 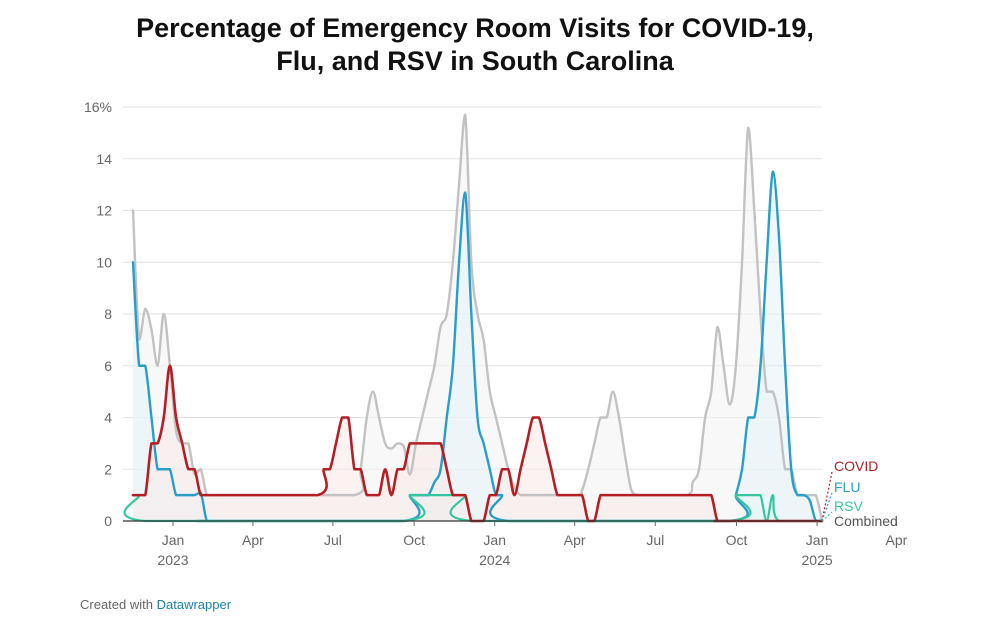 I want to click on legend-connector-covid, so click(x=827, y=496).